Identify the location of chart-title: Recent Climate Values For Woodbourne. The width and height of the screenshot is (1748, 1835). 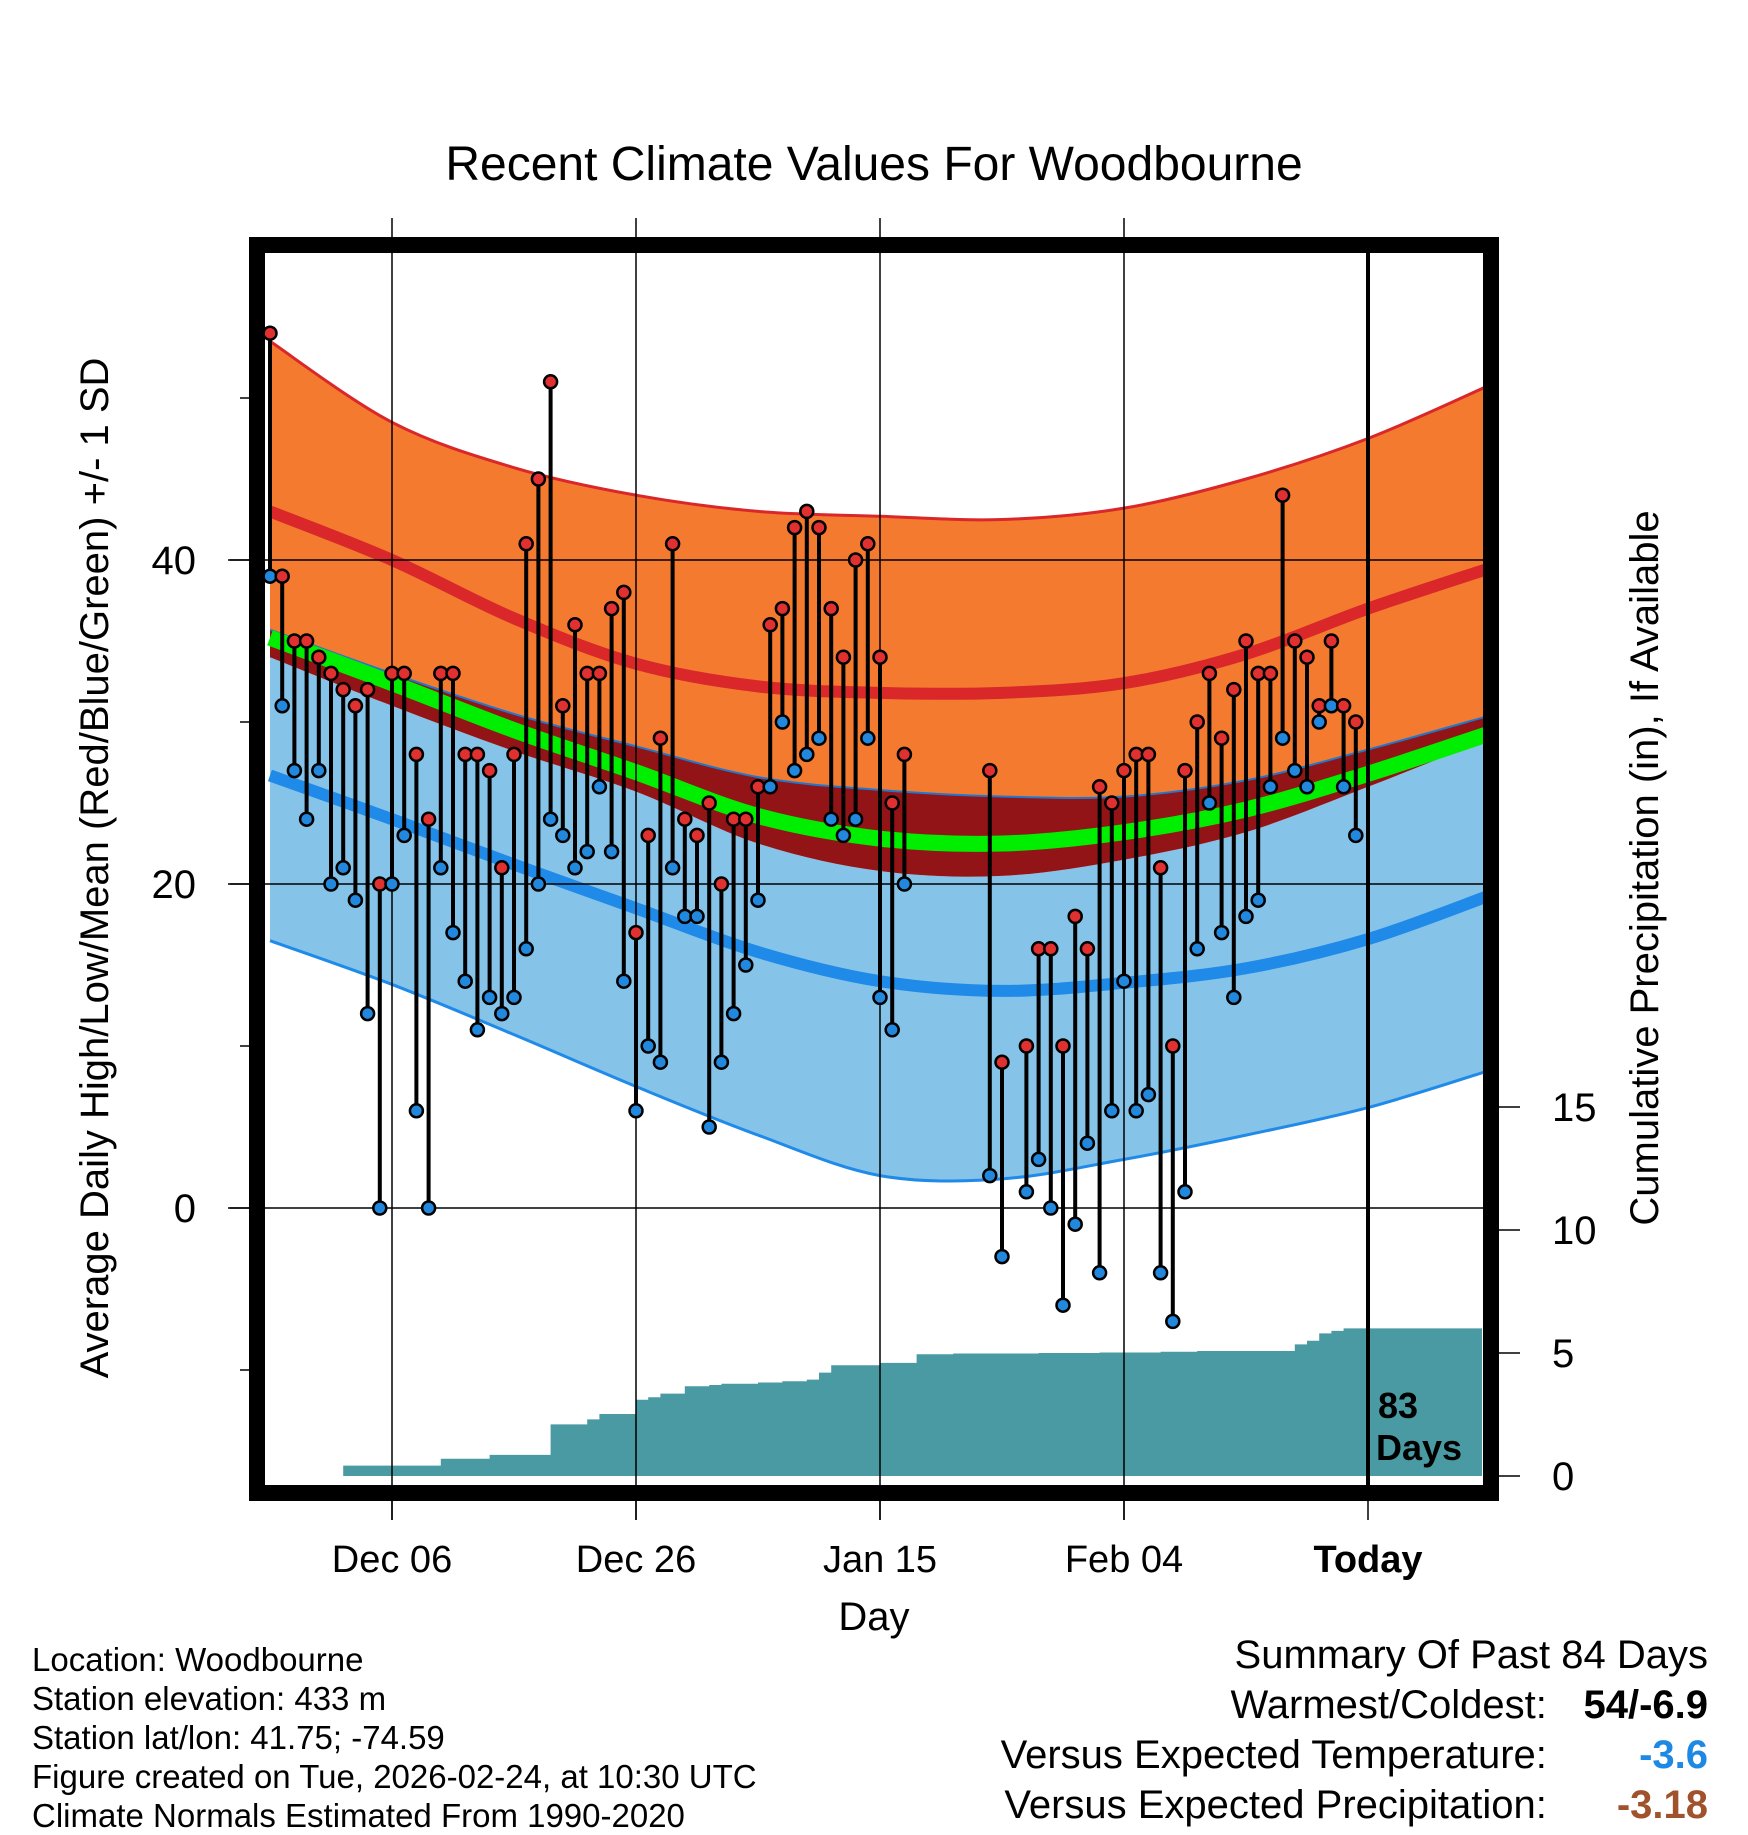
(873, 164).